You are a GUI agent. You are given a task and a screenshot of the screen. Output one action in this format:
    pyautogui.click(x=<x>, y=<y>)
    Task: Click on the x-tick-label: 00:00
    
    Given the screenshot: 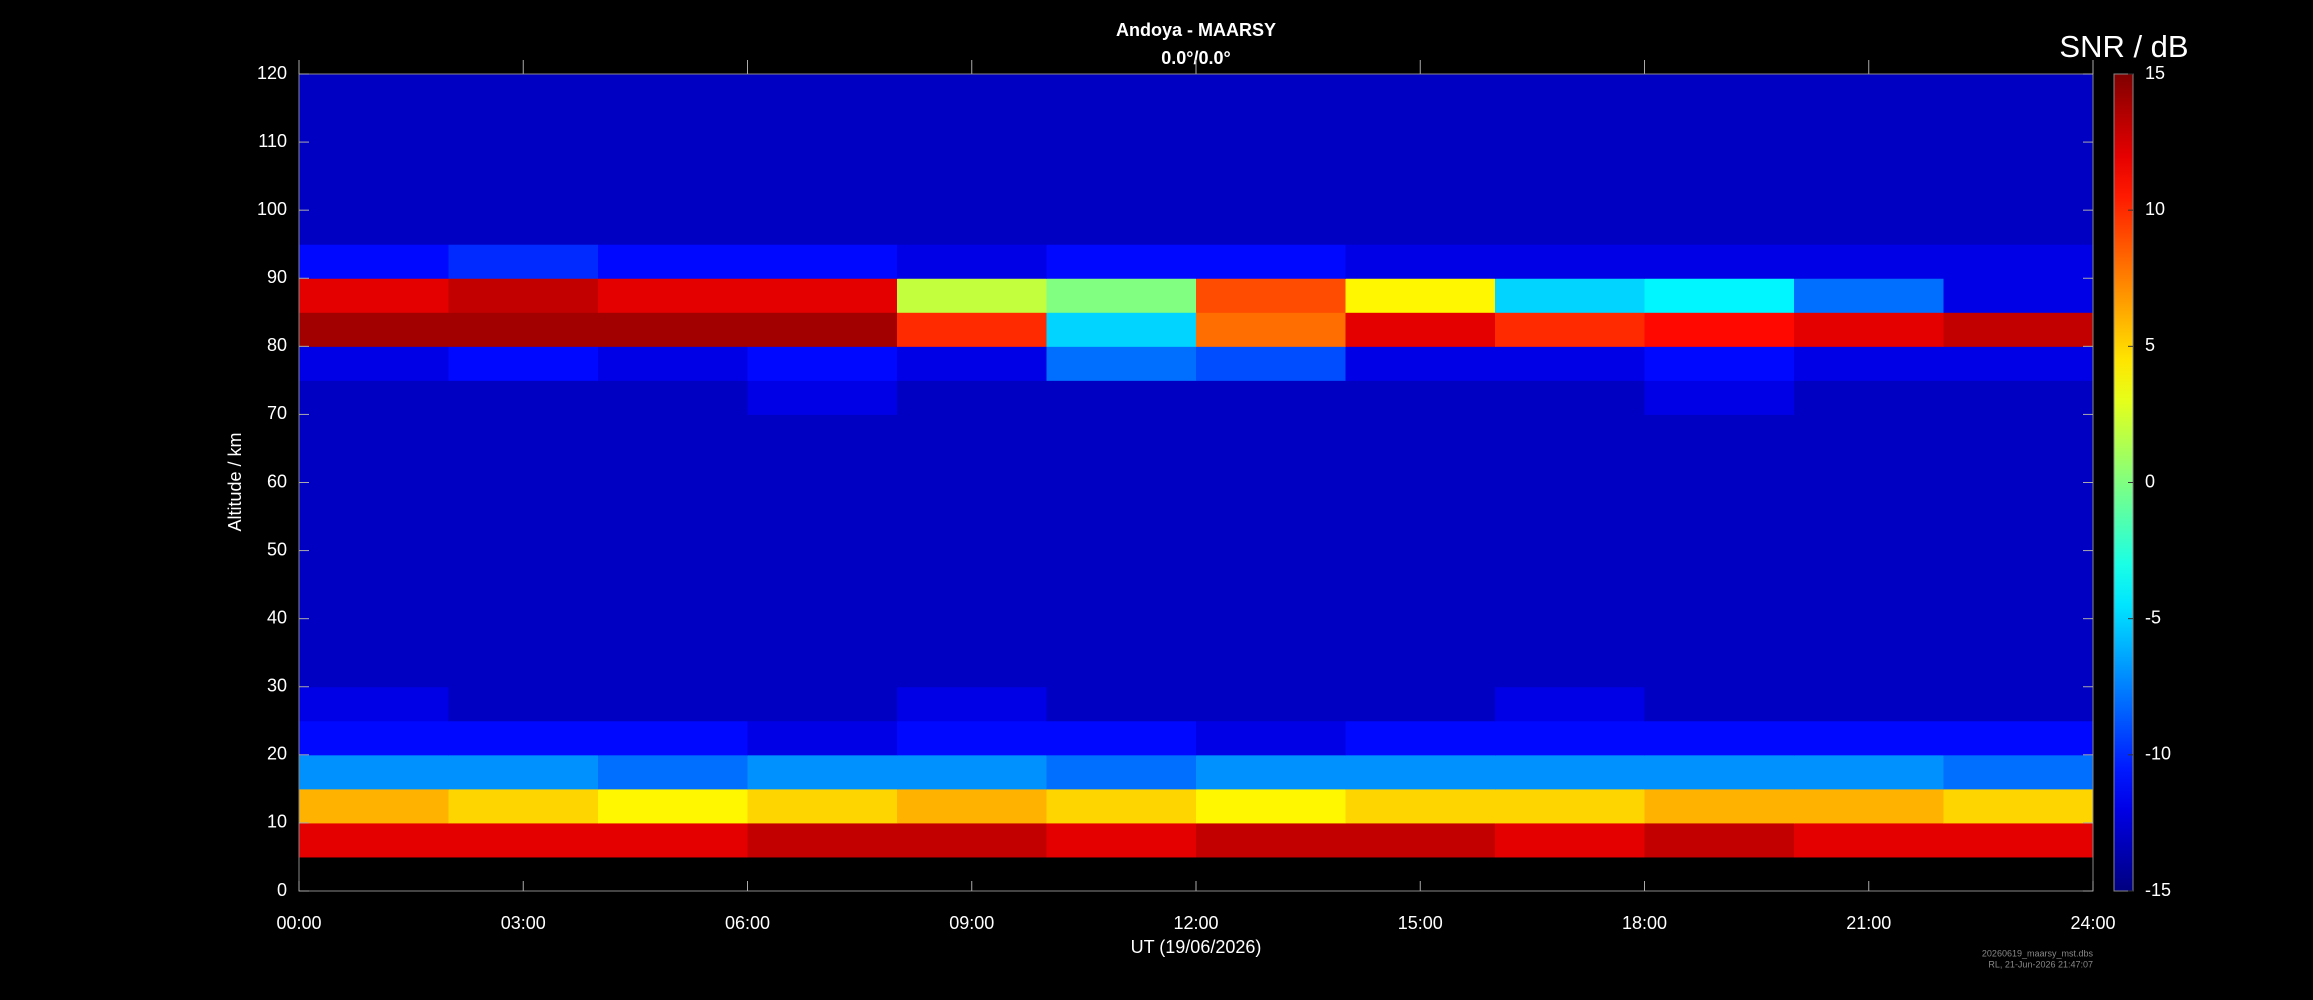 What is the action you would take?
    pyautogui.click(x=298, y=923)
    